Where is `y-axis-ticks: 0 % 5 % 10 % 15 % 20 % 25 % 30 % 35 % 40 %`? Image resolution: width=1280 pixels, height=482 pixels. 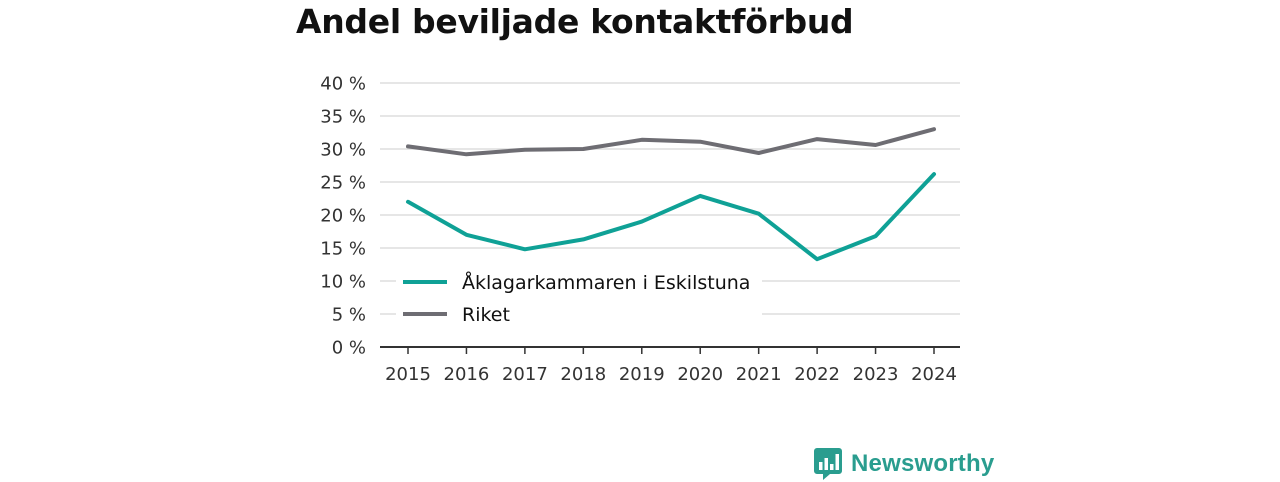
y-axis-ticks: 0 % 5 % 10 % 15 % 20 % 25 % 30 % 35 % 40 % is located at coordinates (343, 216).